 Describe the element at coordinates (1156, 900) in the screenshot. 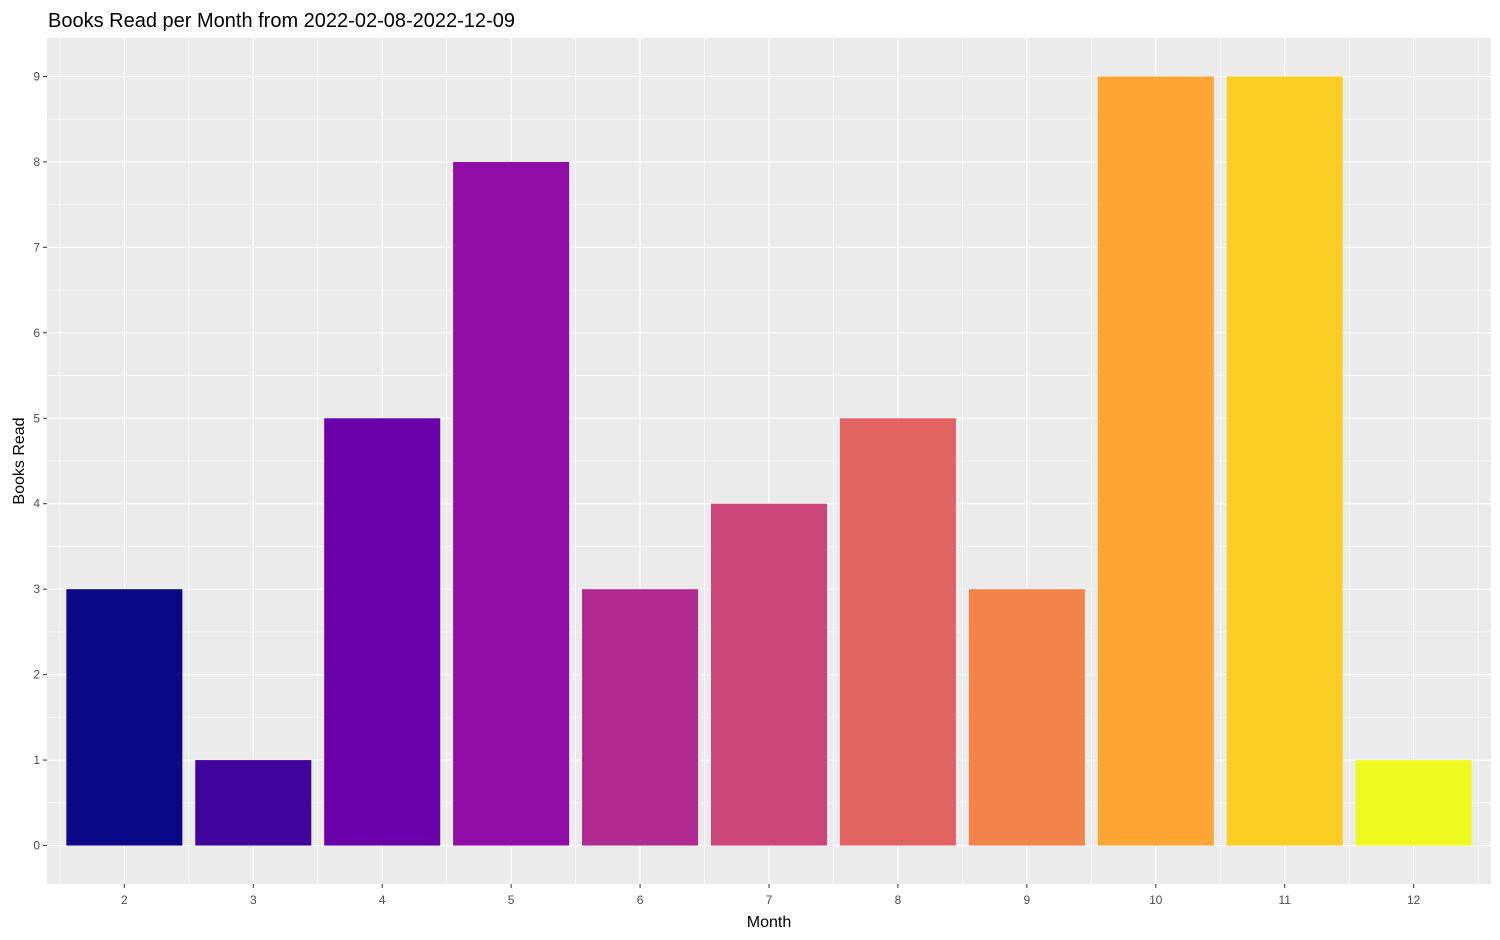

I see `x-tick-label: 10` at that location.